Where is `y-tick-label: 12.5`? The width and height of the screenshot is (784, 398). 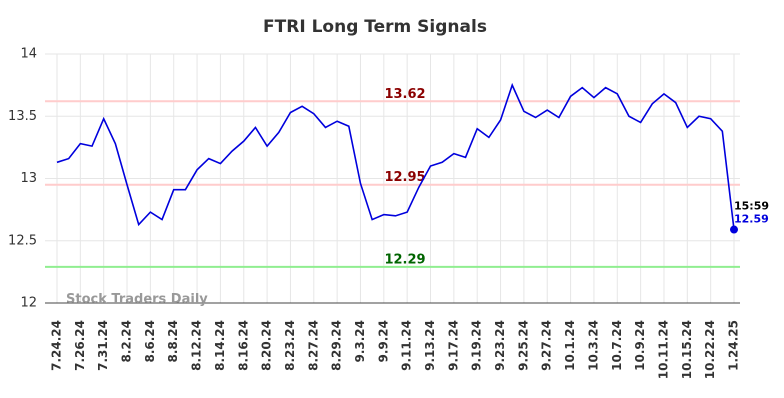
y-tick-label: 12.5 is located at coordinates (22, 240).